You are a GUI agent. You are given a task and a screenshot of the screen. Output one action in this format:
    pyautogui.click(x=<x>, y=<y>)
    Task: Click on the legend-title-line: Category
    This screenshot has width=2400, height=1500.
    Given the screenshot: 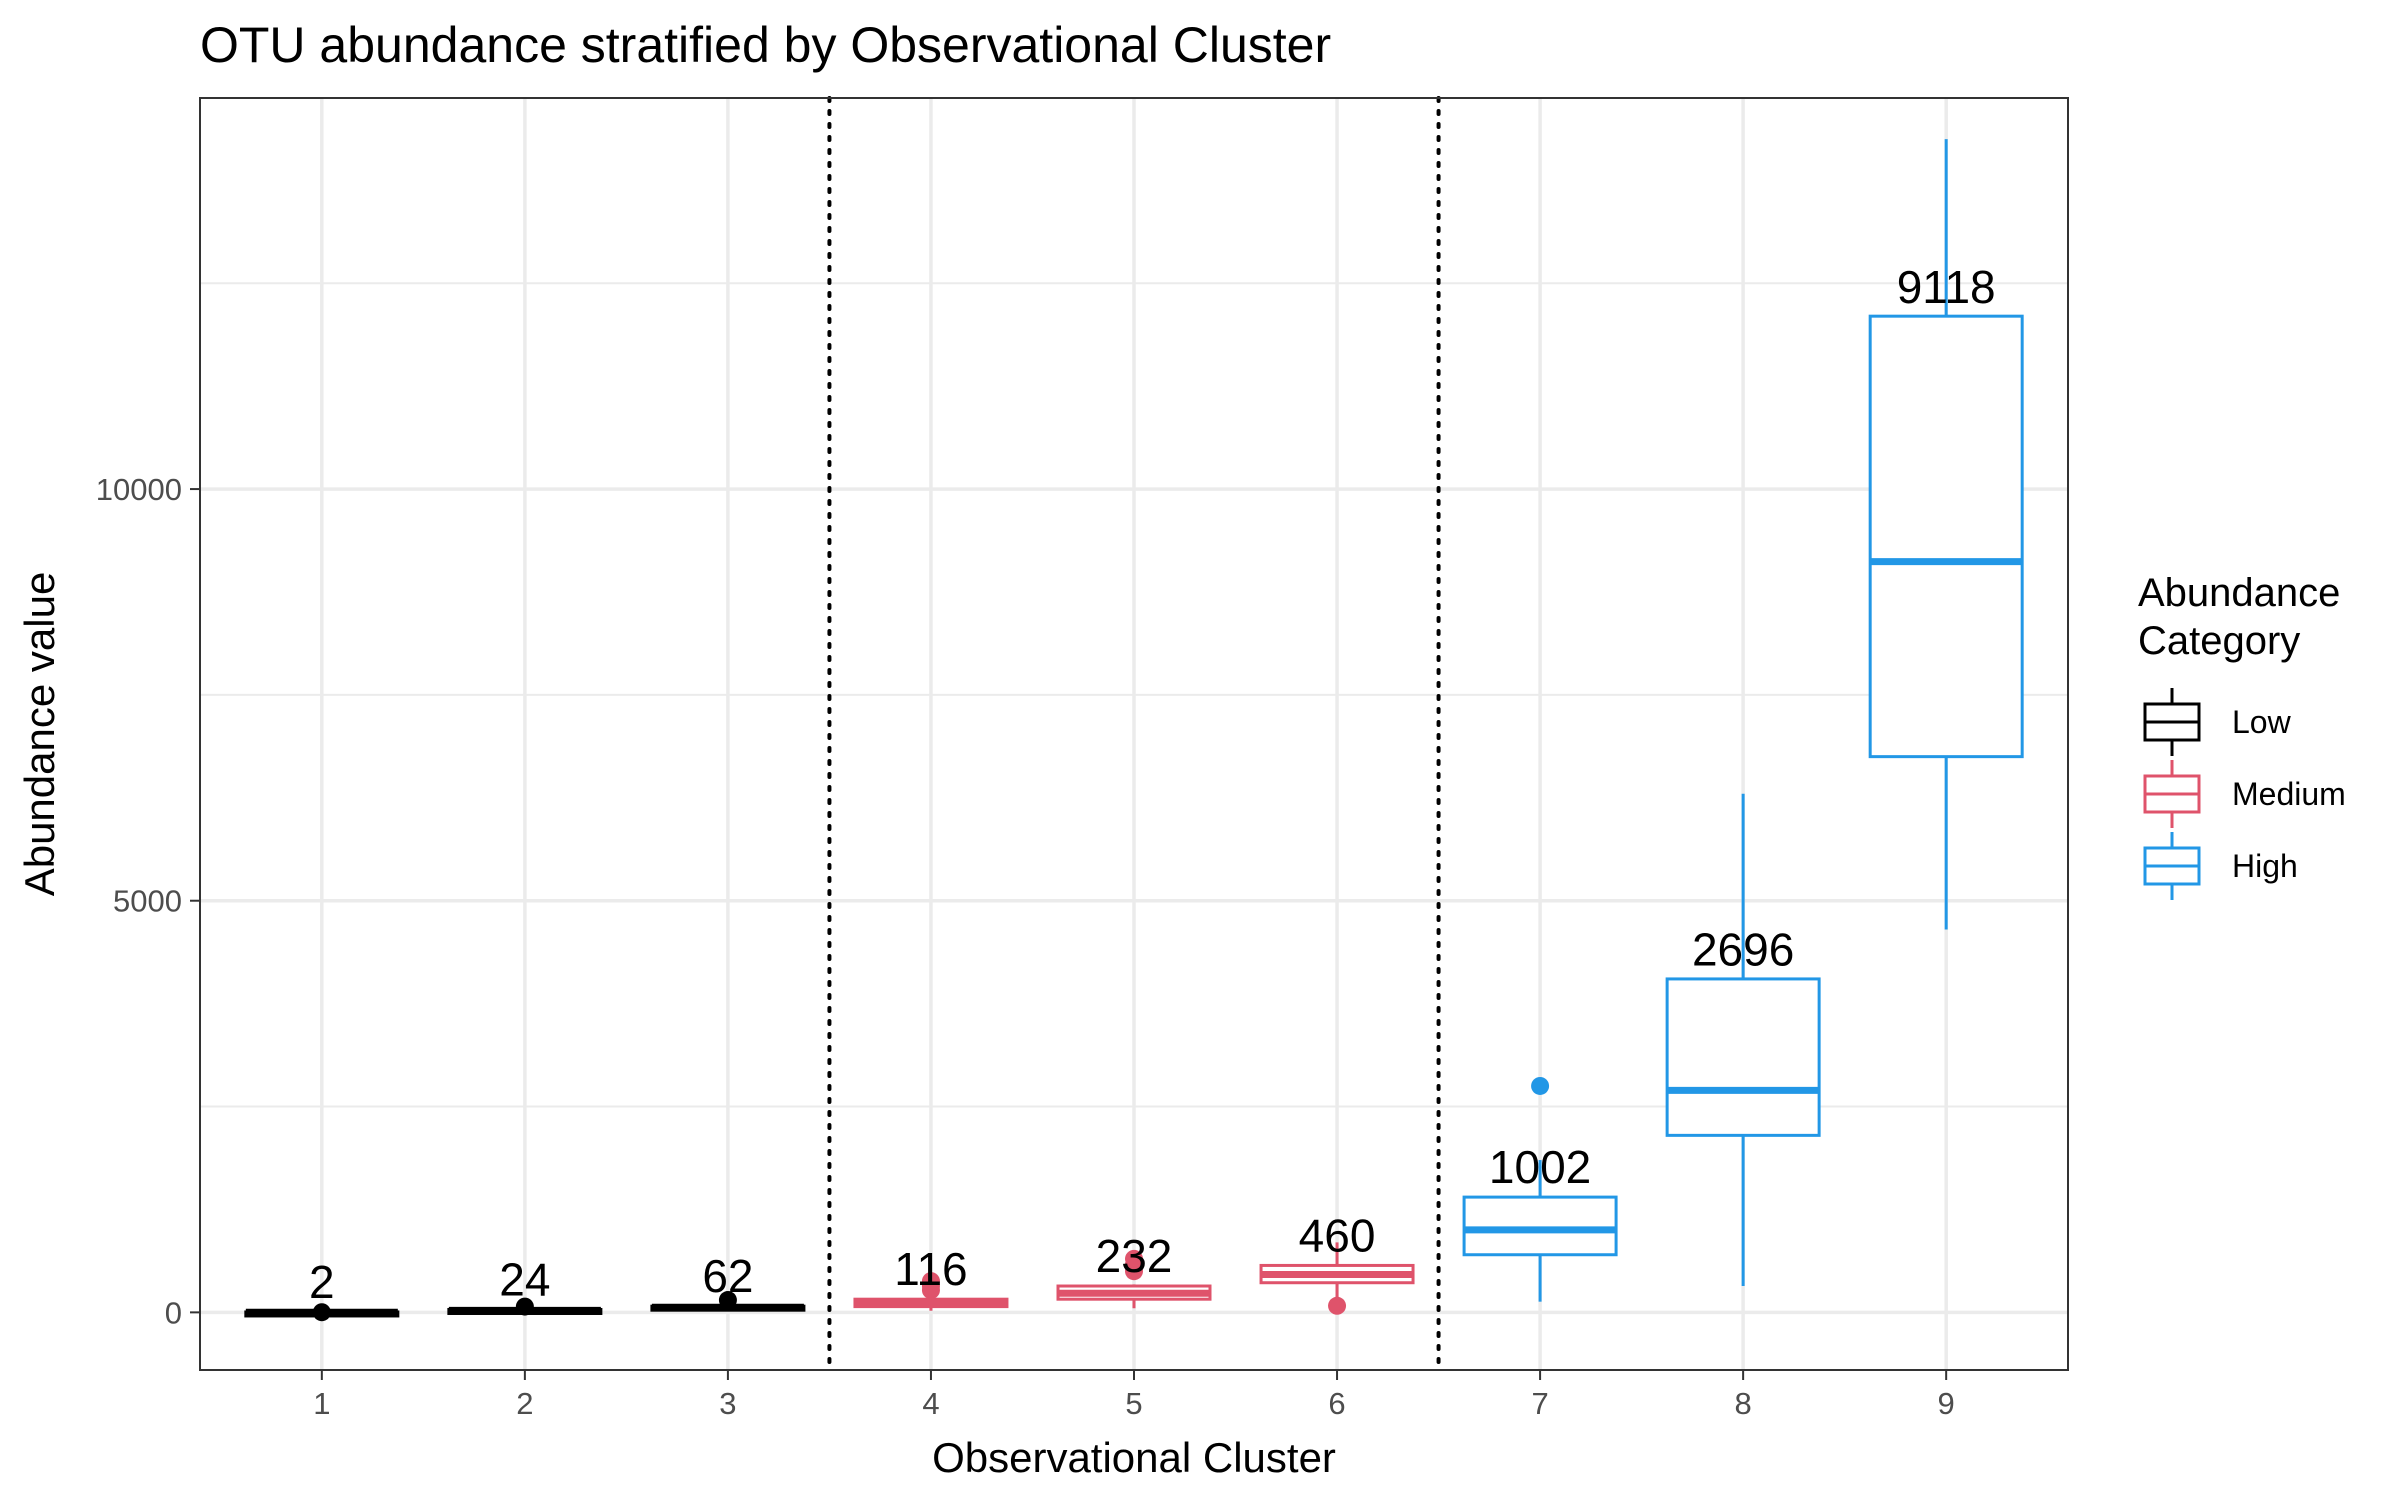 What is the action you would take?
    pyautogui.click(x=2219, y=641)
    